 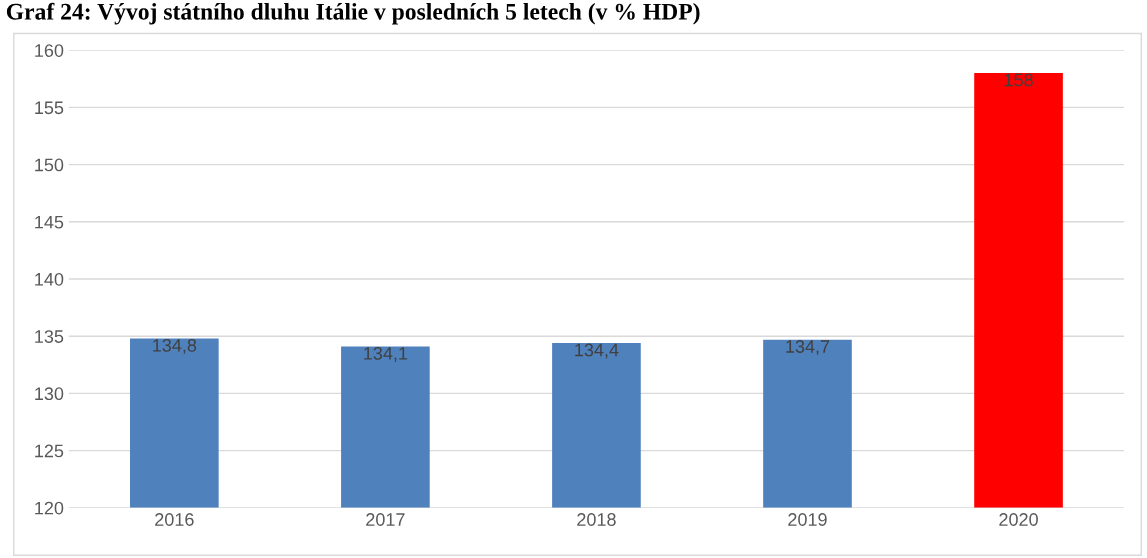 I want to click on x-tick-label: 2017, so click(x=385, y=519).